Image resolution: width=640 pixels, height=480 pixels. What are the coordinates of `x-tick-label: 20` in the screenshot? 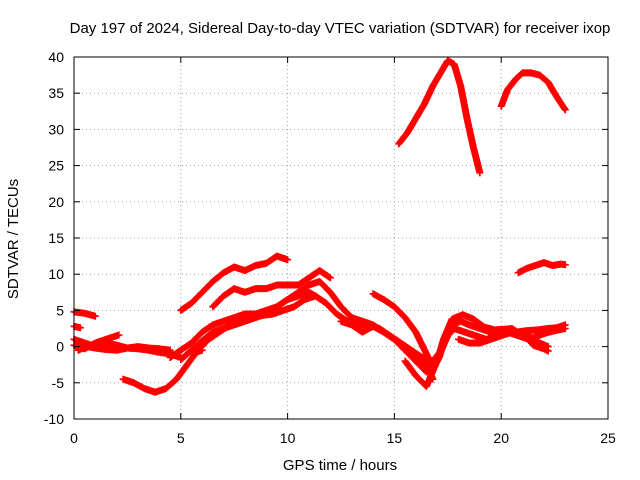 It's located at (501, 438).